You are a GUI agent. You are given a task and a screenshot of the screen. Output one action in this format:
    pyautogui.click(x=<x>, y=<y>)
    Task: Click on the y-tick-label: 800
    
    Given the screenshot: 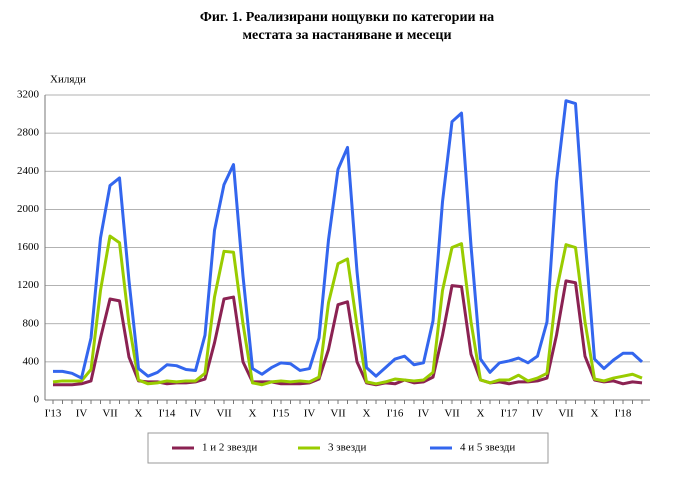 What is the action you would take?
    pyautogui.click(x=31, y=323)
    